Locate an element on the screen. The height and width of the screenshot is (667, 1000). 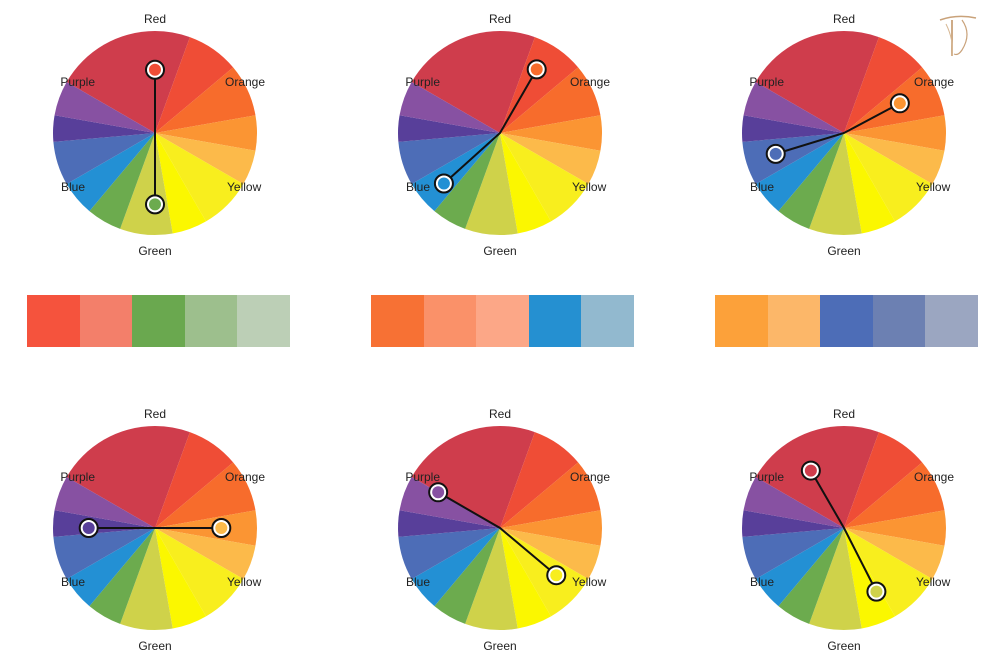
brand-logo-icon is located at coordinates (958, 36).